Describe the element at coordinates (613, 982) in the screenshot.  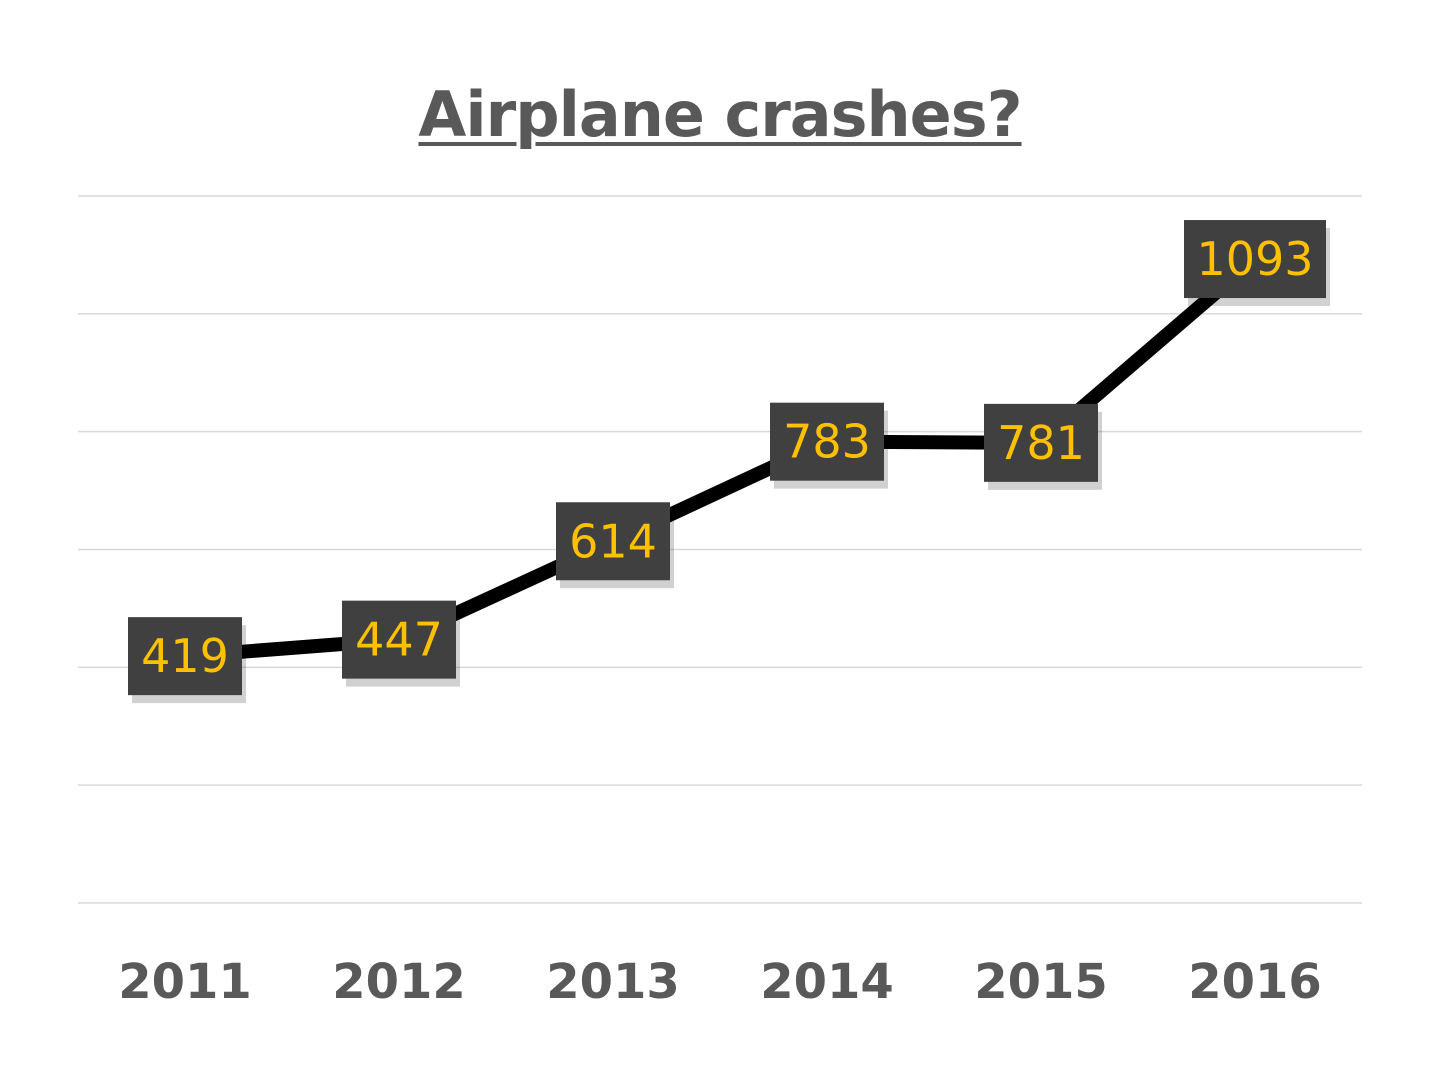
I see `x-tick-label: 2013` at that location.